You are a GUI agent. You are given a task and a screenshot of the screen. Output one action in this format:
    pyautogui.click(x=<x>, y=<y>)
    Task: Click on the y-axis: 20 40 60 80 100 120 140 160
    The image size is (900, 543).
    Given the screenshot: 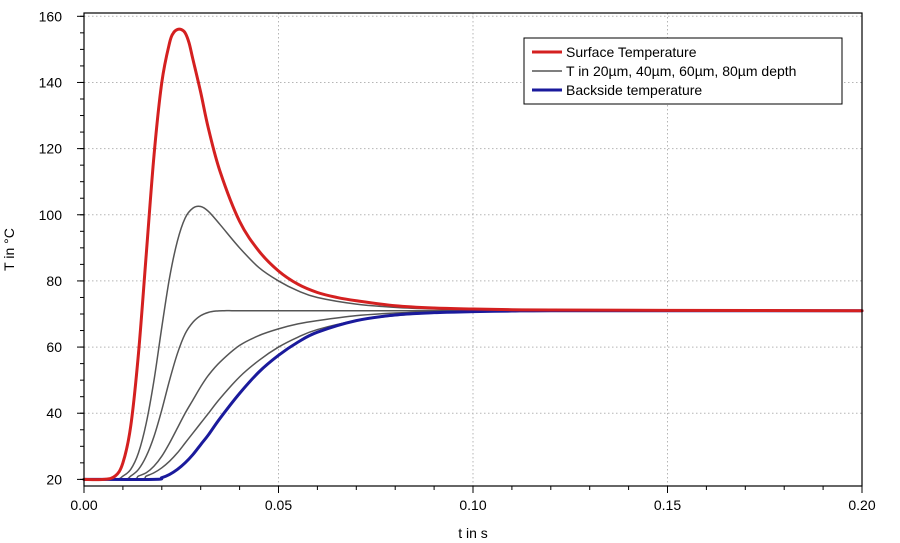 What is the action you would take?
    pyautogui.click(x=61, y=247)
    